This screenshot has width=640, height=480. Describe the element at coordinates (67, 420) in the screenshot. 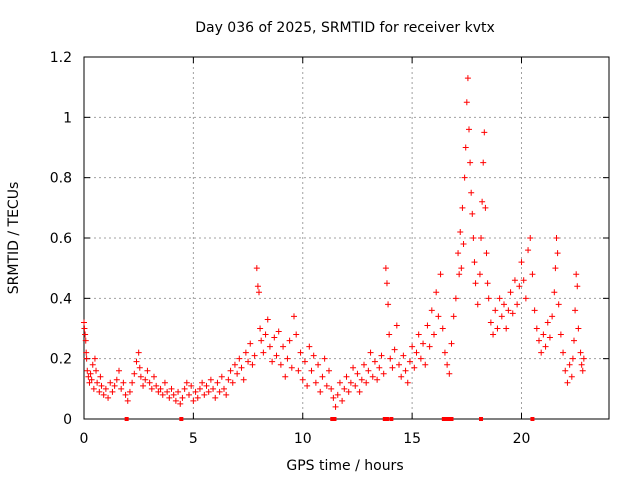

I see `y-tick-label: 0` at that location.